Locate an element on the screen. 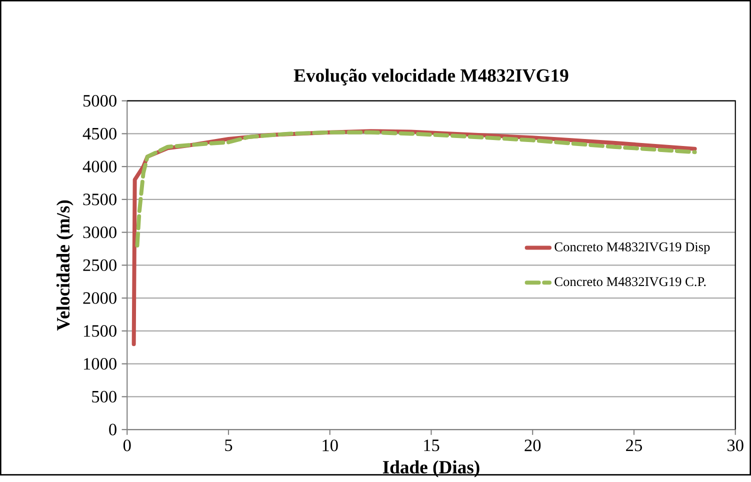 This screenshot has height=482, width=751. x-axis-title: Idade (Dias) is located at coordinates (431, 469).